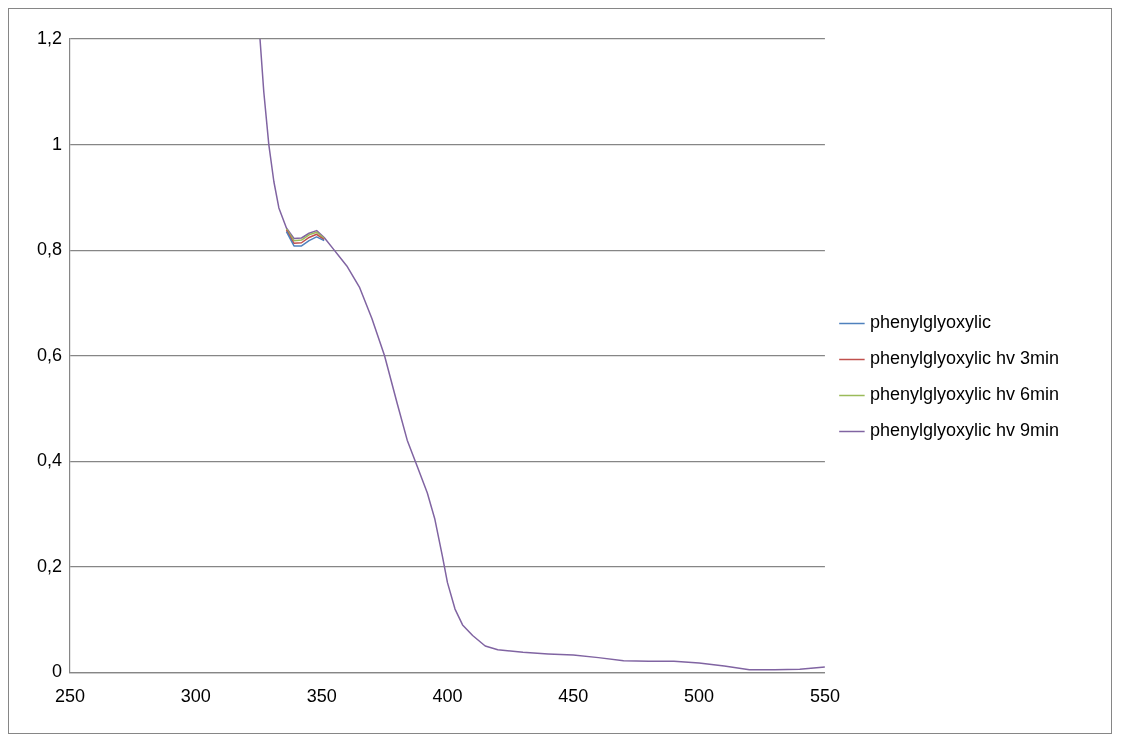 The height and width of the screenshot is (744, 1123). What do you see at coordinates (824, 696) in the screenshot?
I see `x-tick-label: 550` at bounding box center [824, 696].